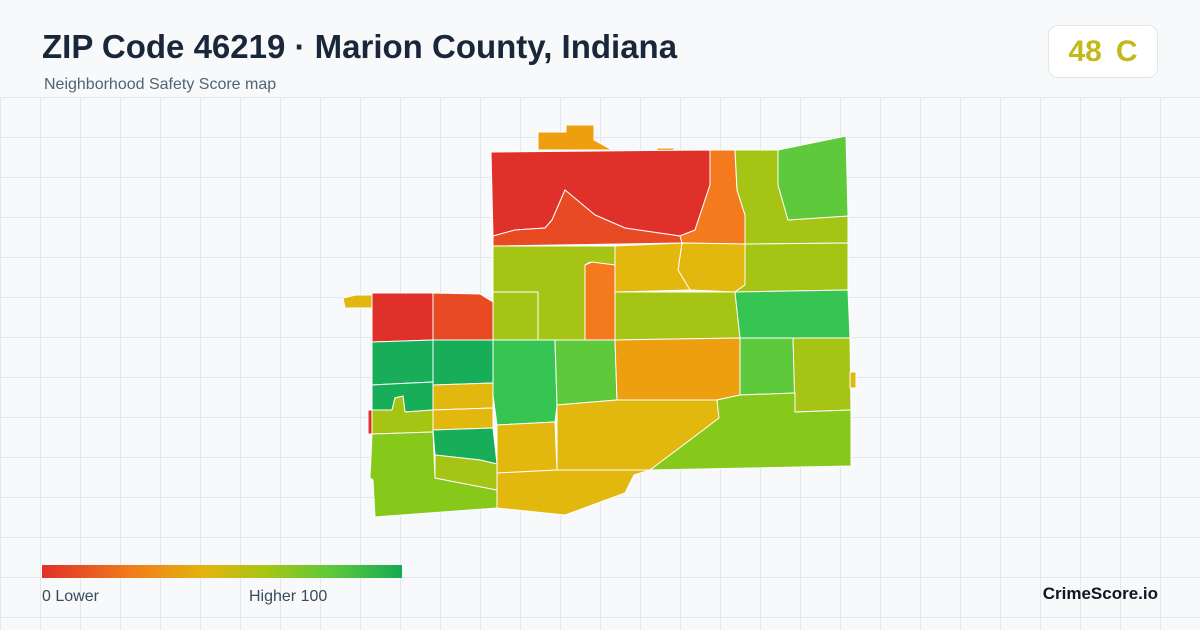  I want to click on map-region-east-tab, so click(853, 380).